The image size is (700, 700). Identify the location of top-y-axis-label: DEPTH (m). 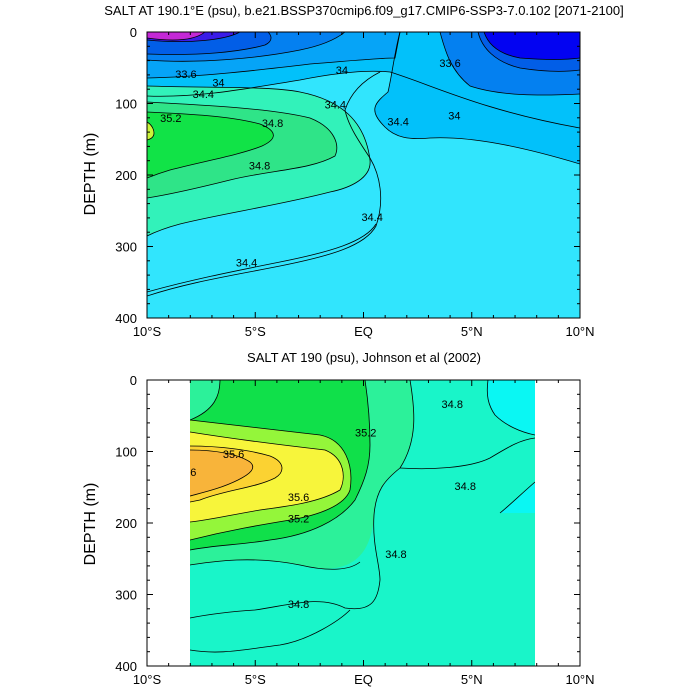
(90, 174).